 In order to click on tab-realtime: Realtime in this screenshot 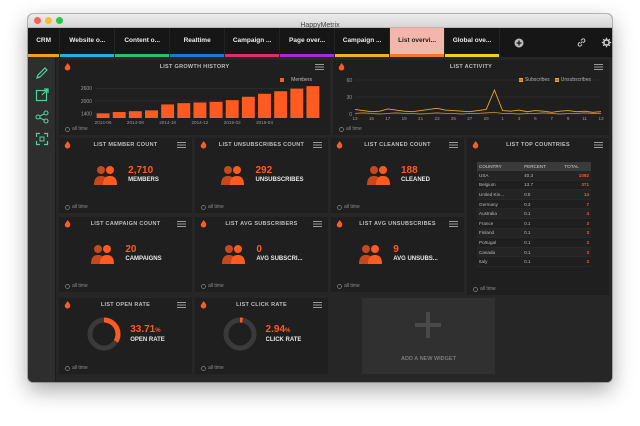, I will do `click(198, 42)`.